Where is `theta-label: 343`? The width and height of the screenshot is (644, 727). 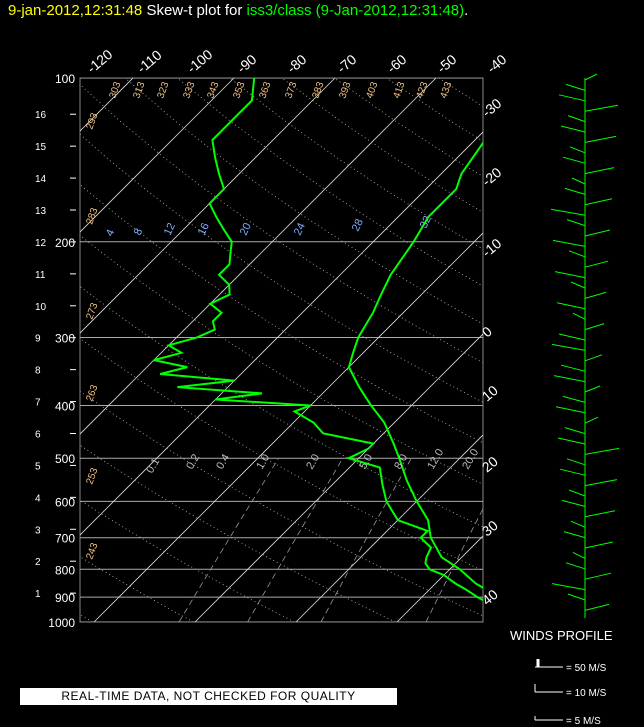
theta-label: 343 is located at coordinates (213, 90).